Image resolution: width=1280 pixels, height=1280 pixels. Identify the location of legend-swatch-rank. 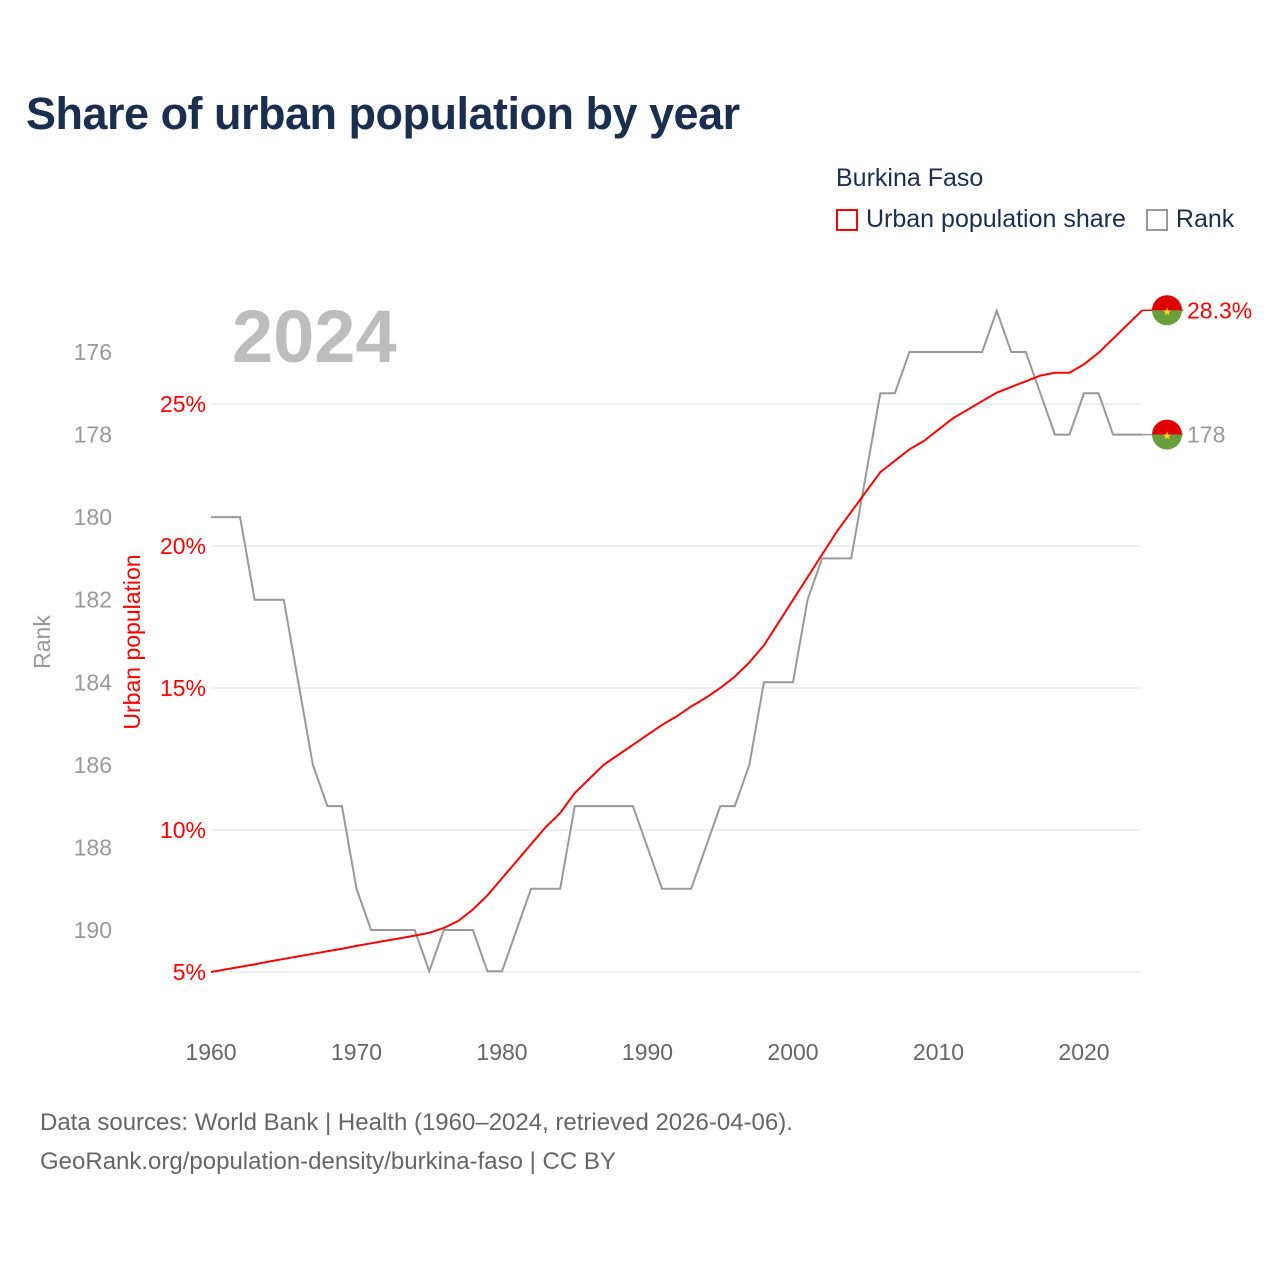
(1156, 219).